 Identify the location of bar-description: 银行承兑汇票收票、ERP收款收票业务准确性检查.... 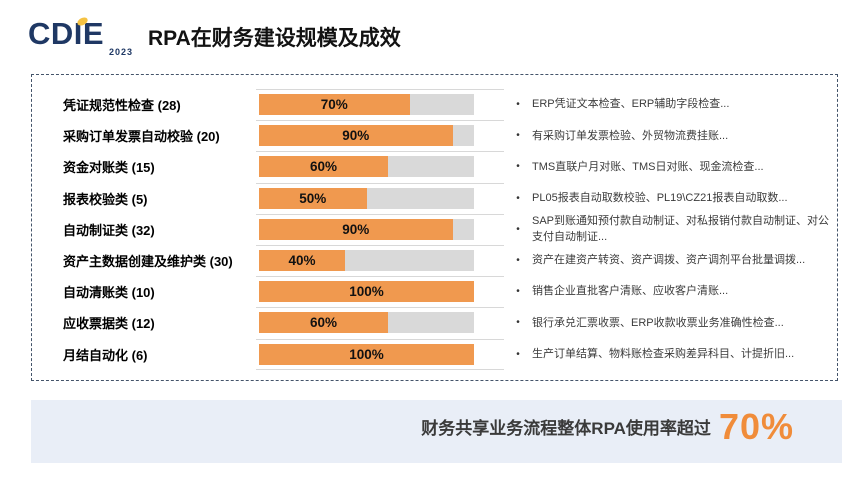
(658, 322).